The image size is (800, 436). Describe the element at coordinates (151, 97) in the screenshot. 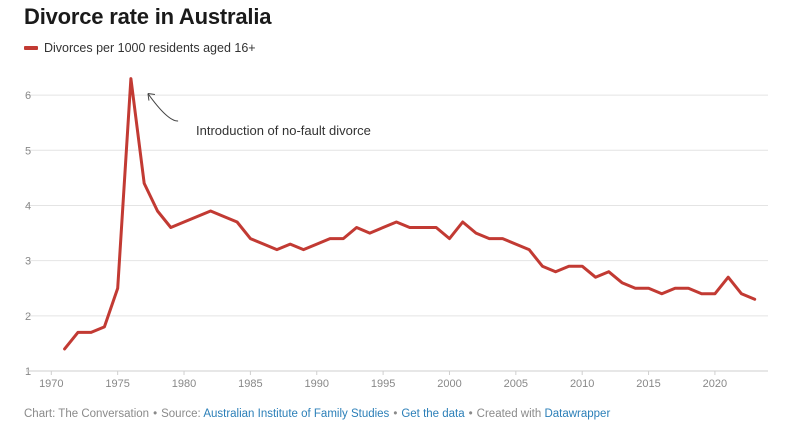

I see `annotation-arrowhead` at that location.